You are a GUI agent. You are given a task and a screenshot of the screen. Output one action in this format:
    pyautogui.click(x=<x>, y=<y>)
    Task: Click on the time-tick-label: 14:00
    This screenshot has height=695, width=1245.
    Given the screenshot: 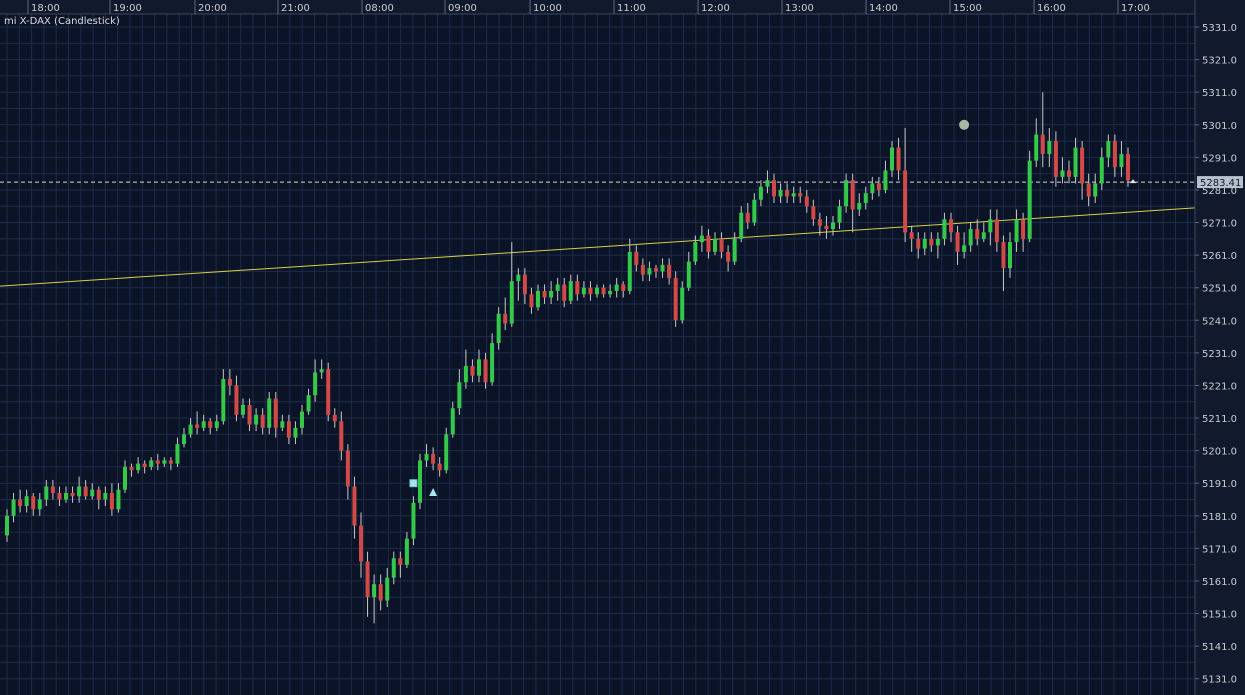 What is the action you would take?
    pyautogui.click(x=883, y=8)
    